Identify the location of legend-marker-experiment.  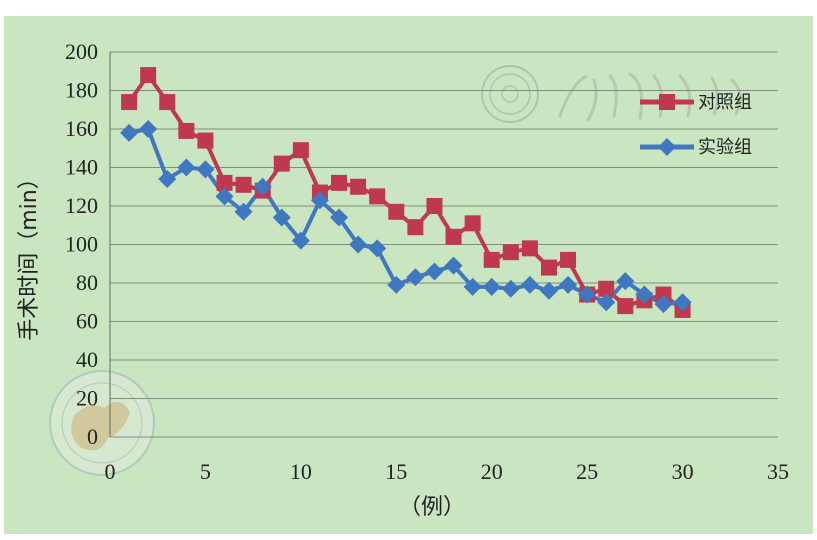
(667, 147).